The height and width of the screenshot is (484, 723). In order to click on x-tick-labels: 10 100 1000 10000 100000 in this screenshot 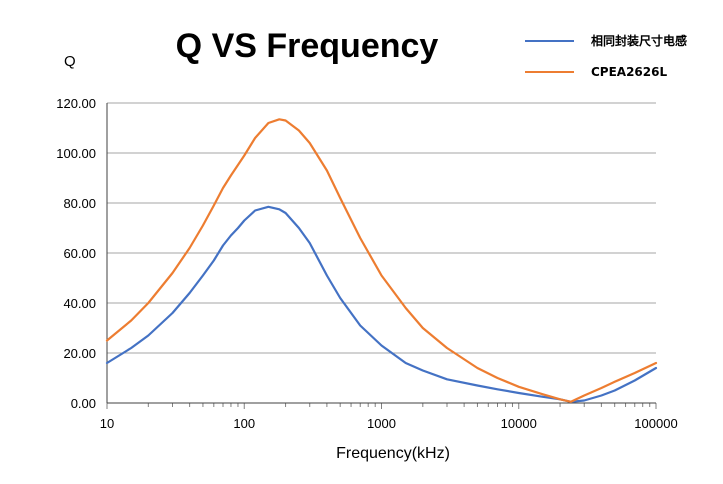, I will do `click(389, 423)`.